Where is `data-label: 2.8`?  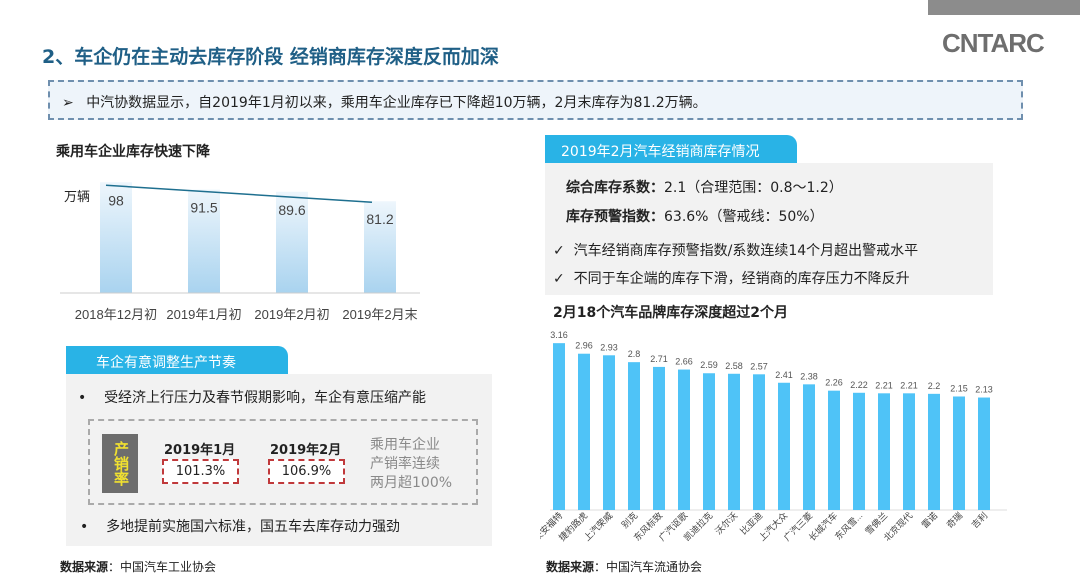
data-label: 2.8 is located at coordinates (634, 354).